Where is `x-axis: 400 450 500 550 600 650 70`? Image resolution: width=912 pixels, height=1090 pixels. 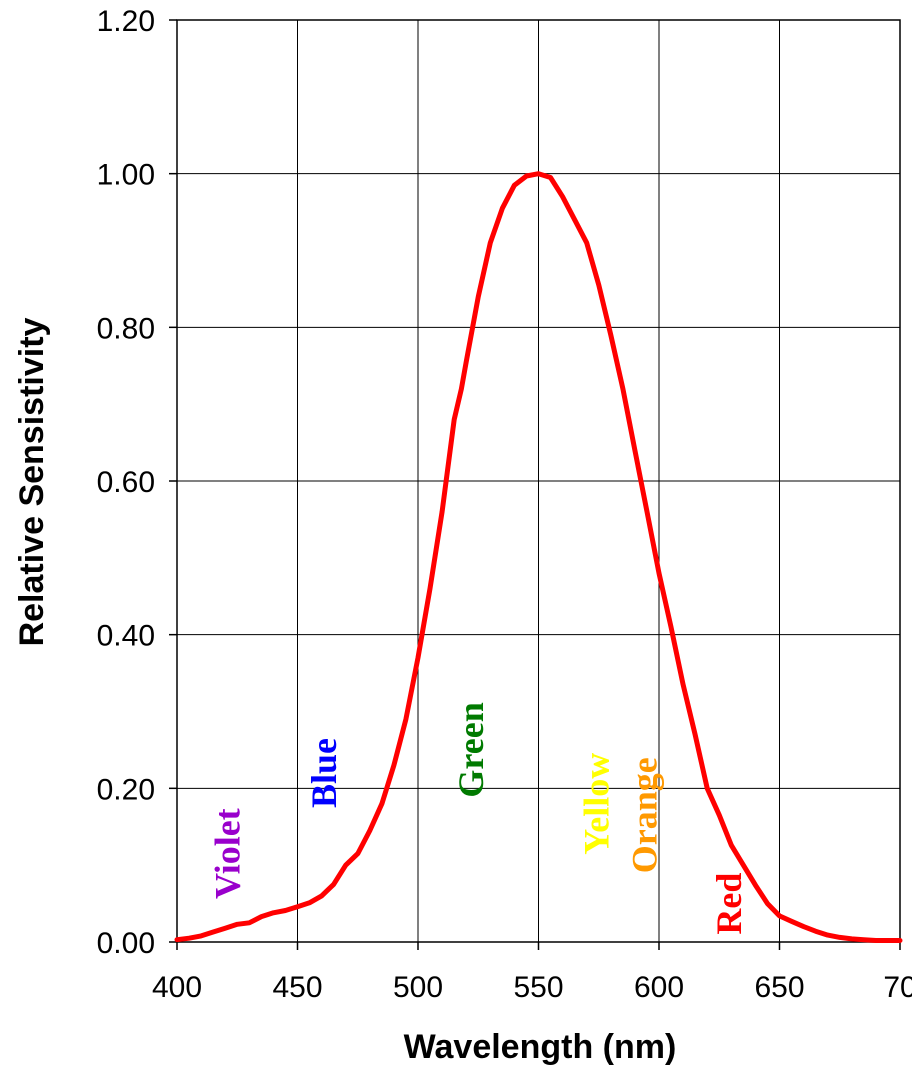
x-axis: 400 450 500 550 600 650 70 is located at coordinates (532, 973).